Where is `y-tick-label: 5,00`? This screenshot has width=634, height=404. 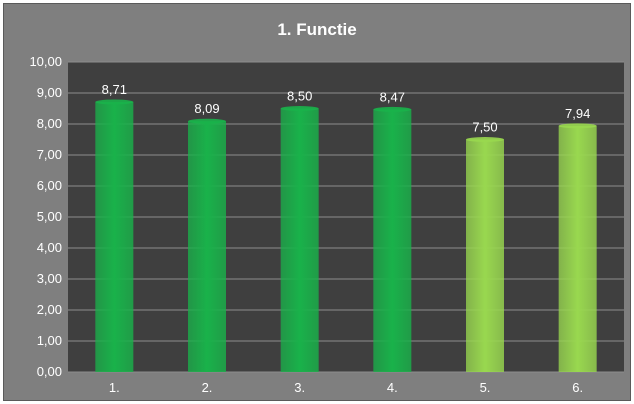
y-tick-label: 5,00 is located at coordinates (49, 216).